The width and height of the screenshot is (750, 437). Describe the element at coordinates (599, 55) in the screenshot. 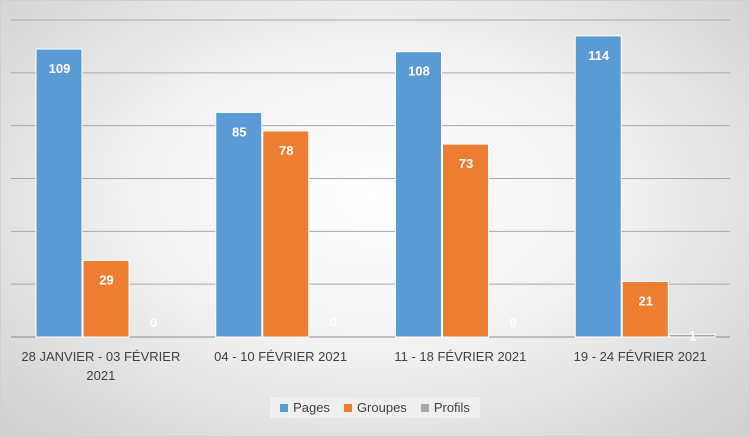

I see `data-label: 114` at that location.